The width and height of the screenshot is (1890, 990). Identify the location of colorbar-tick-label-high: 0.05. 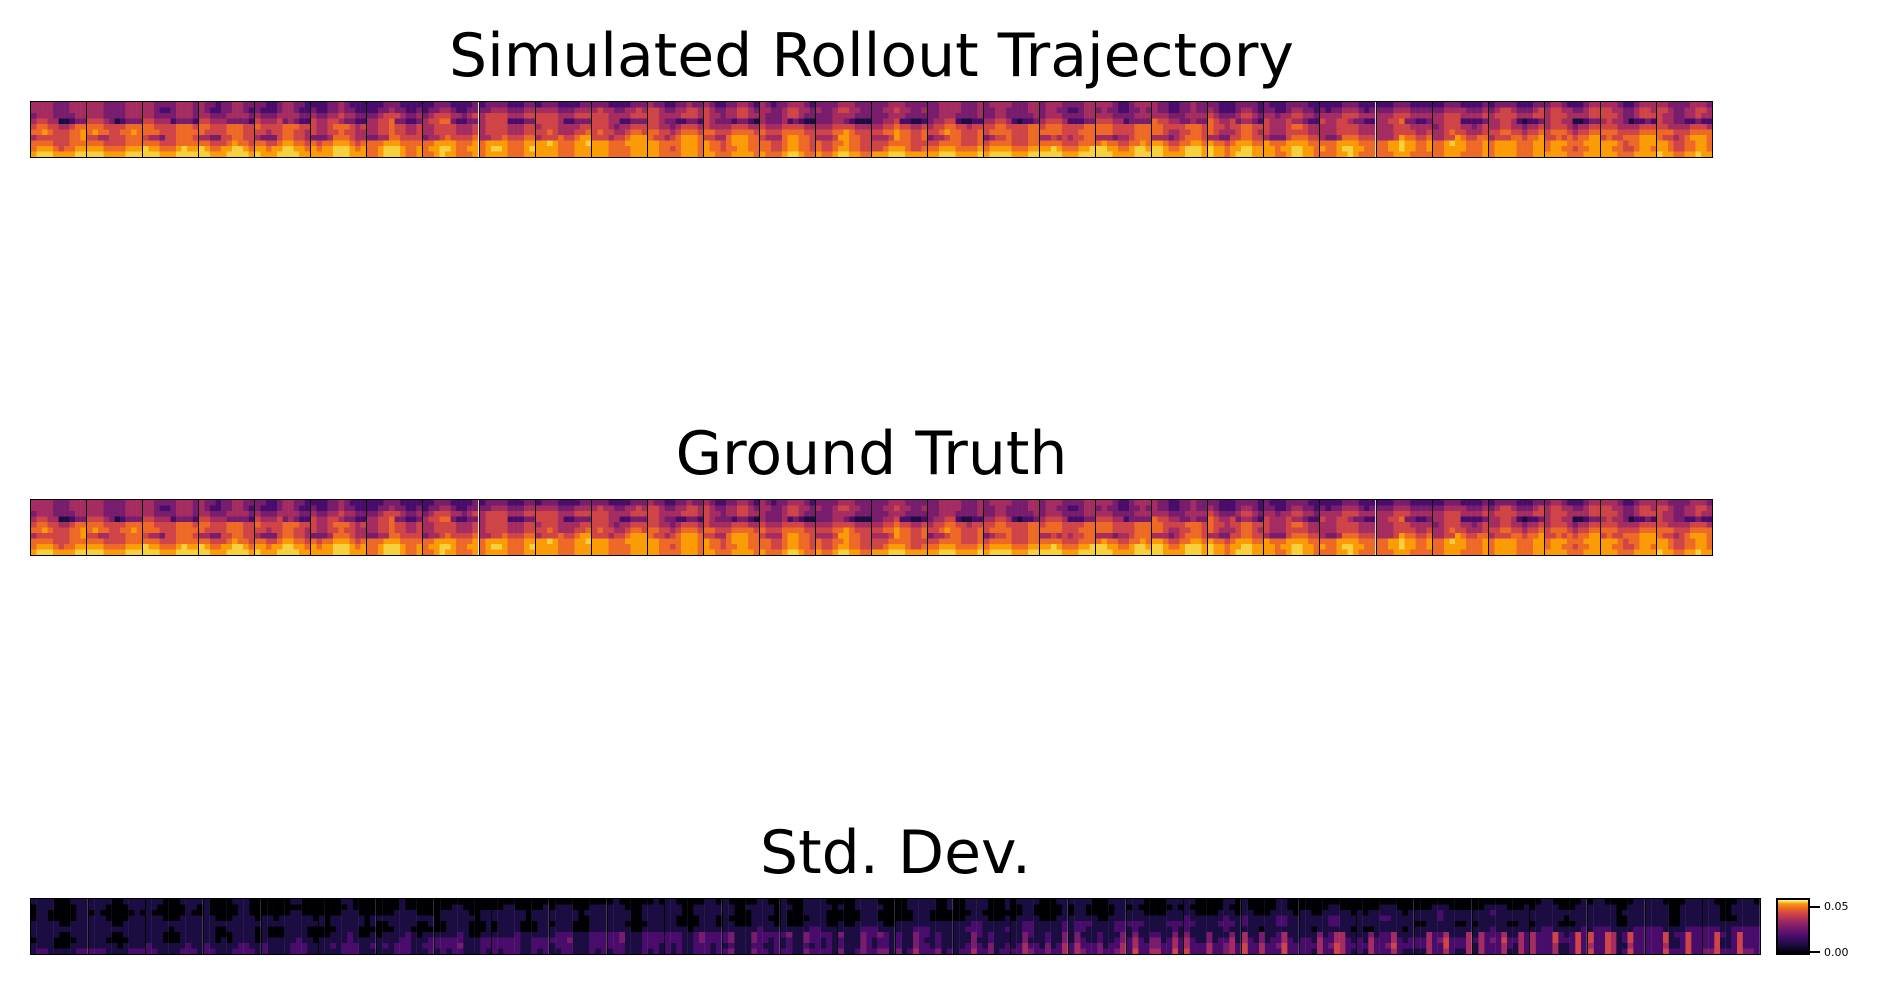
(1836, 906).